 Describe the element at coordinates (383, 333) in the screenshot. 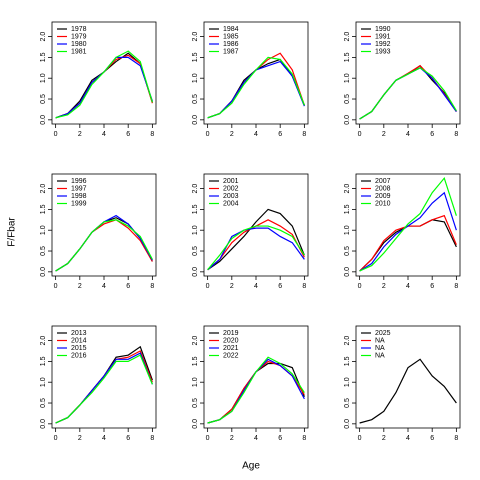

I see `legend-label: 2025` at that location.